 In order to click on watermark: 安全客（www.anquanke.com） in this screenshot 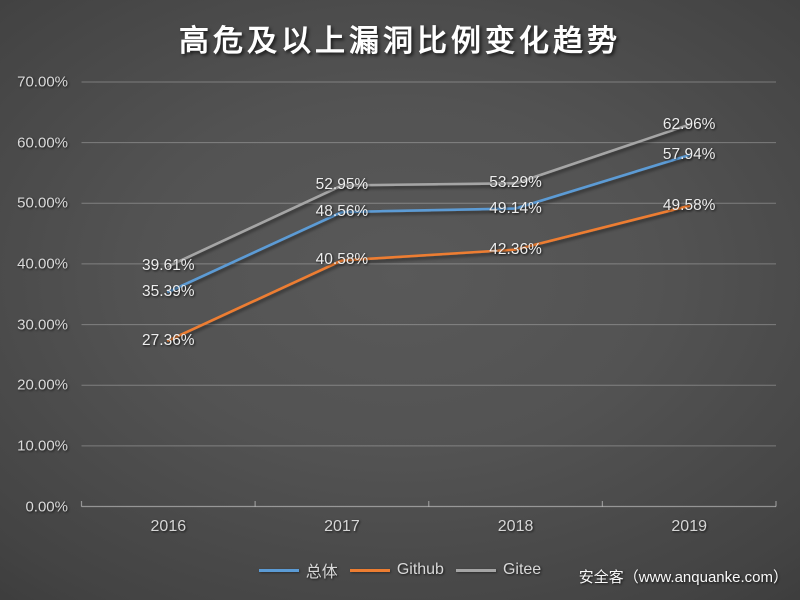, I will do `click(683, 577)`.